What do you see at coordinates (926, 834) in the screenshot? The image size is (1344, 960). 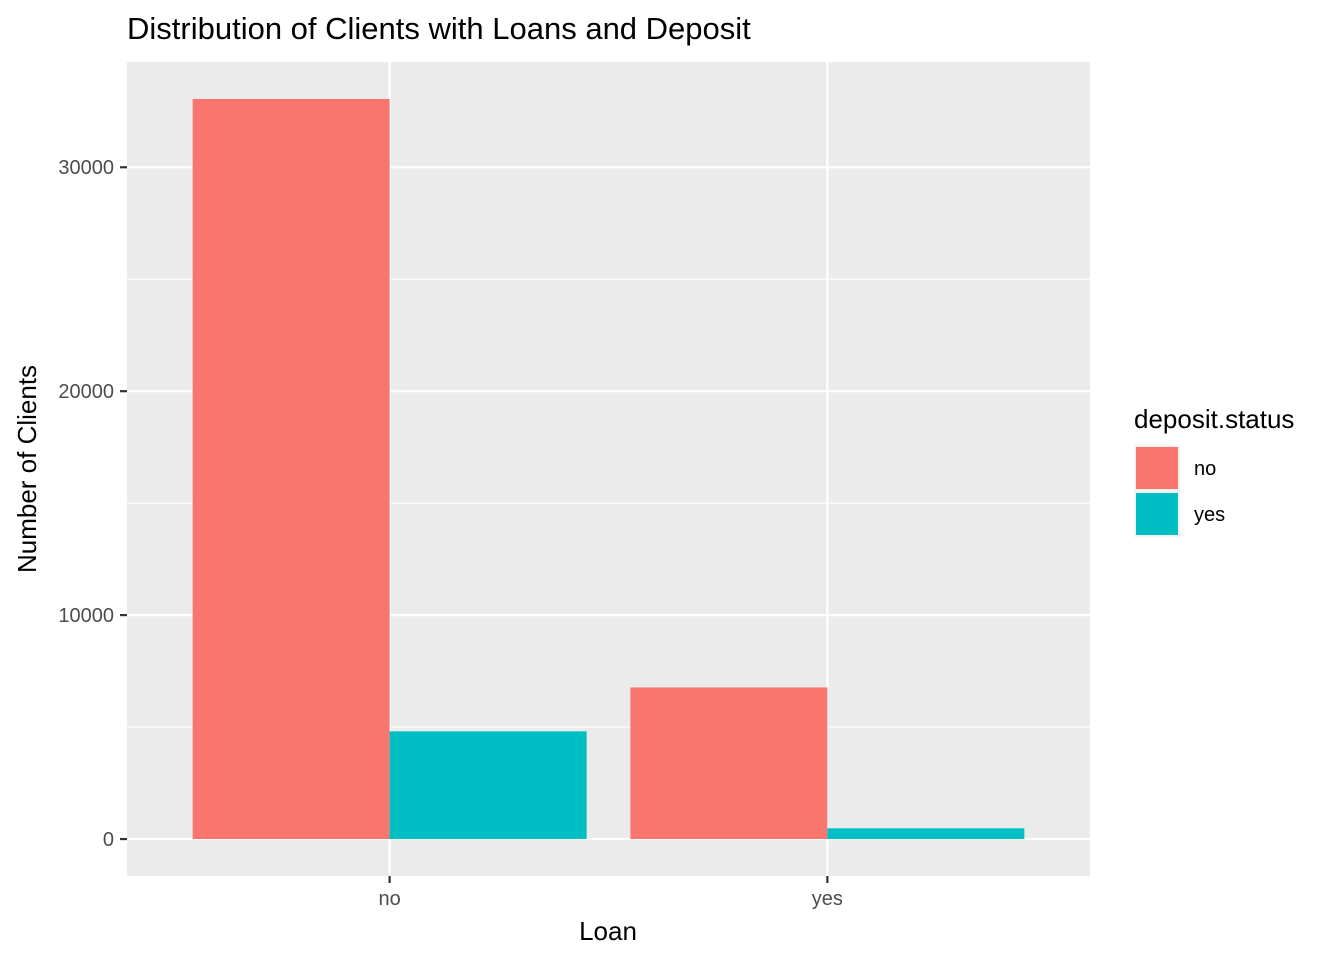 I see `bar-loan-yes-deposit-yes` at bounding box center [926, 834].